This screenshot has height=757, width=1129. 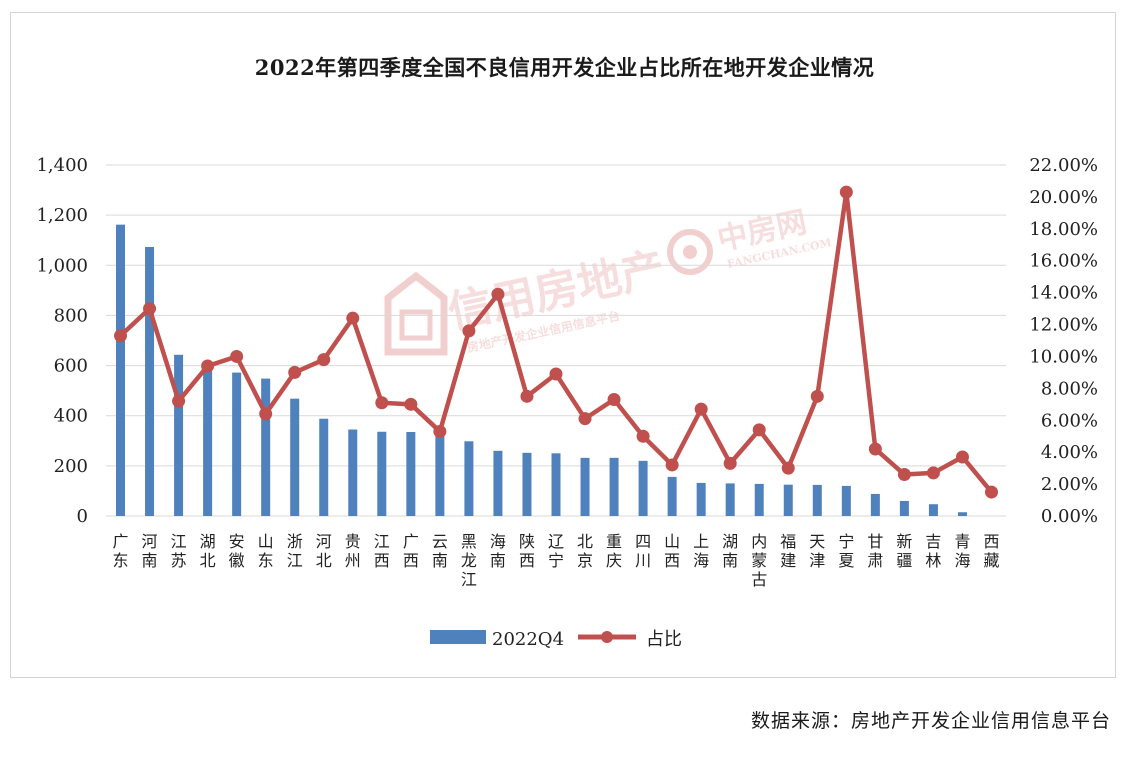 What do you see at coordinates (556, 639) in the screenshot?
I see `legend: 2022Q4 占比` at bounding box center [556, 639].